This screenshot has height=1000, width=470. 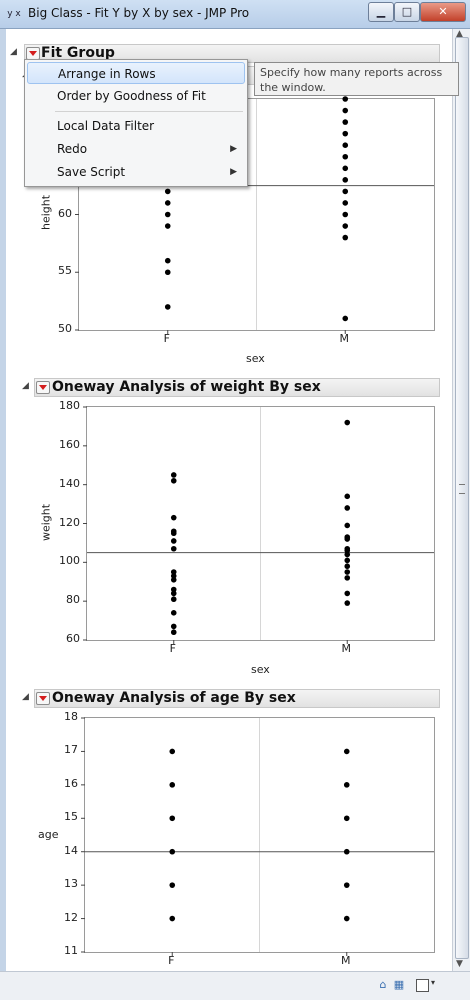 What do you see at coordinates (443, 12) in the screenshot?
I see `close-button: ✕` at bounding box center [443, 12].